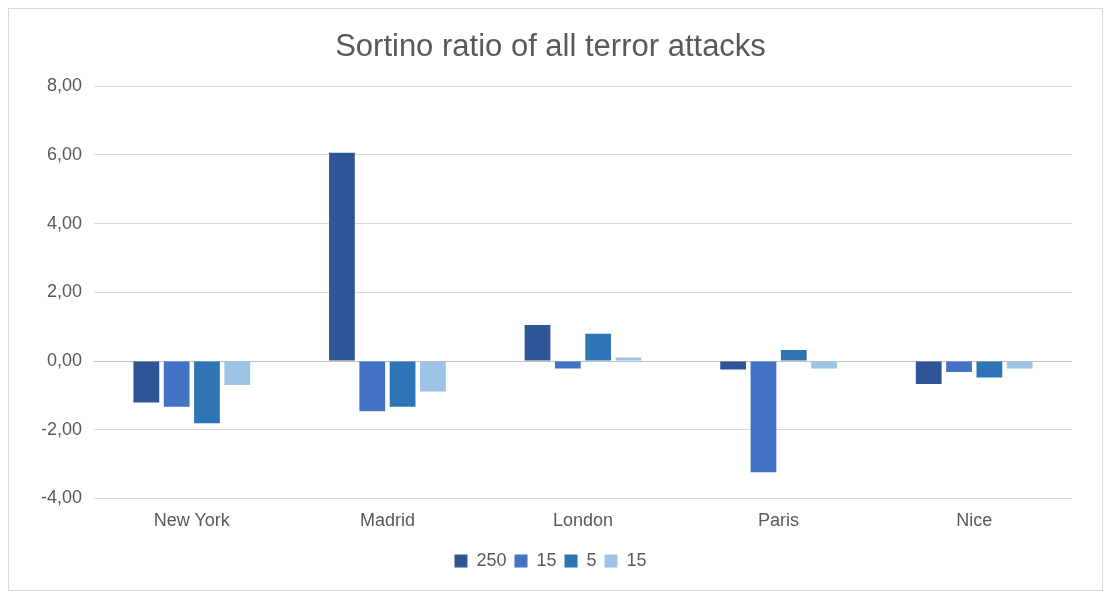  I want to click on y-tick-label: 4,00, so click(64, 222).